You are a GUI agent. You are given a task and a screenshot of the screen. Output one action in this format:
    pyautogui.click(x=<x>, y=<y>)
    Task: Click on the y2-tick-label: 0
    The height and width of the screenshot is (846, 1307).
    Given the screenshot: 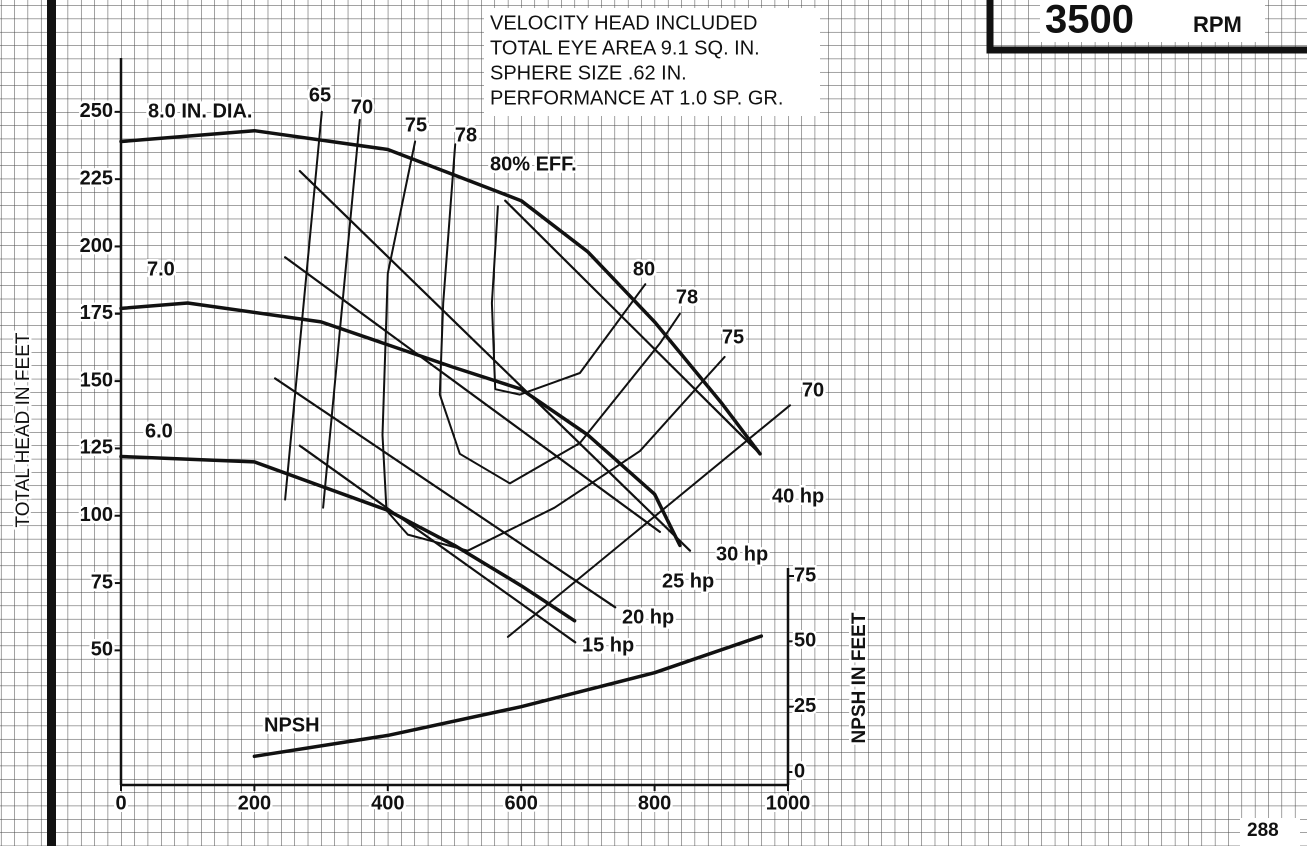 What is the action you would take?
    pyautogui.click(x=799, y=771)
    